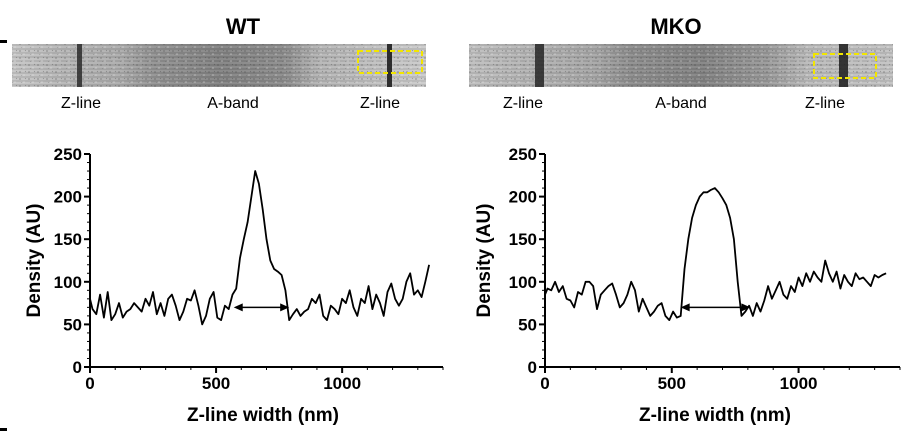 This screenshot has width=907, height=433. What do you see at coordinates (484, 260) in the screenshot?
I see `y-axis-label-mko: Density (AU)` at bounding box center [484, 260].